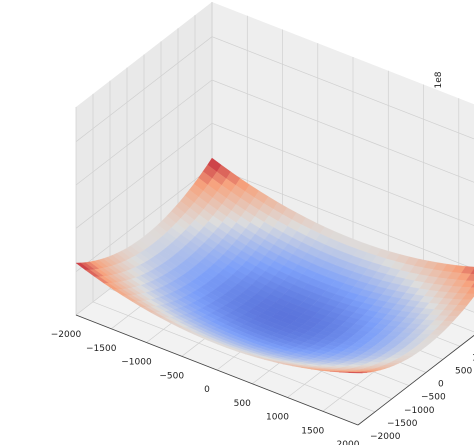  I want to click on y-tick-label: 500, so click(463, 371).